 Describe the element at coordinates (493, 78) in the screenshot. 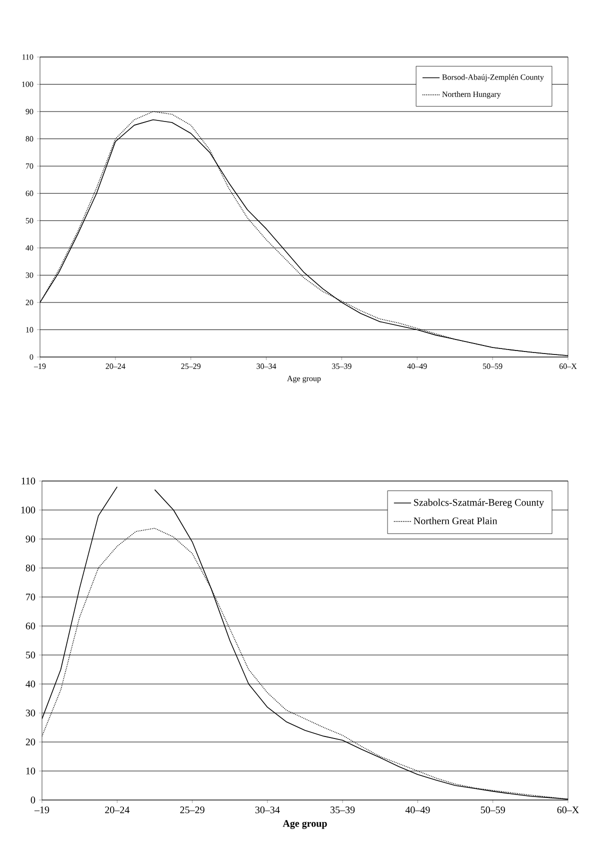

I see `legend-label: Borsod-Abaúj-Zemplén County` at that location.